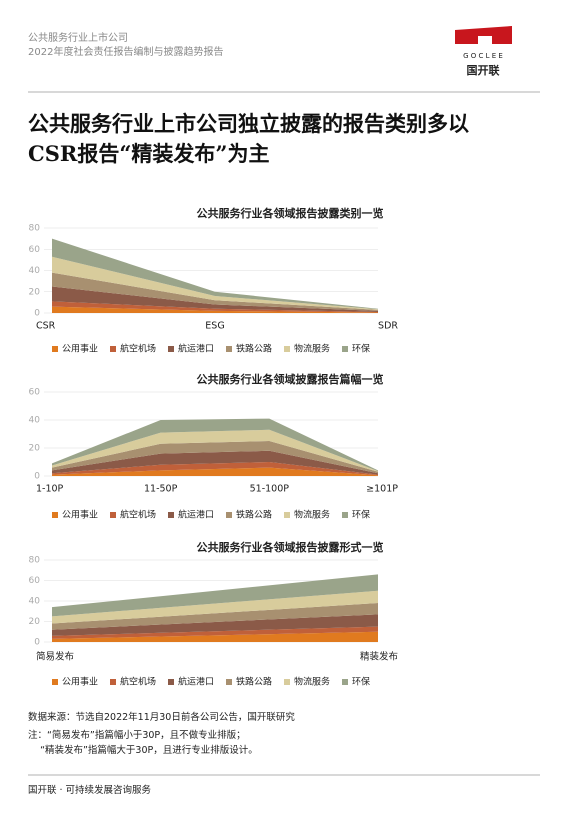 This screenshot has height=818, width=567. Describe the element at coordinates (78, 38) in the screenshot. I see `header-line: 公共服务行业上市公司` at that location.